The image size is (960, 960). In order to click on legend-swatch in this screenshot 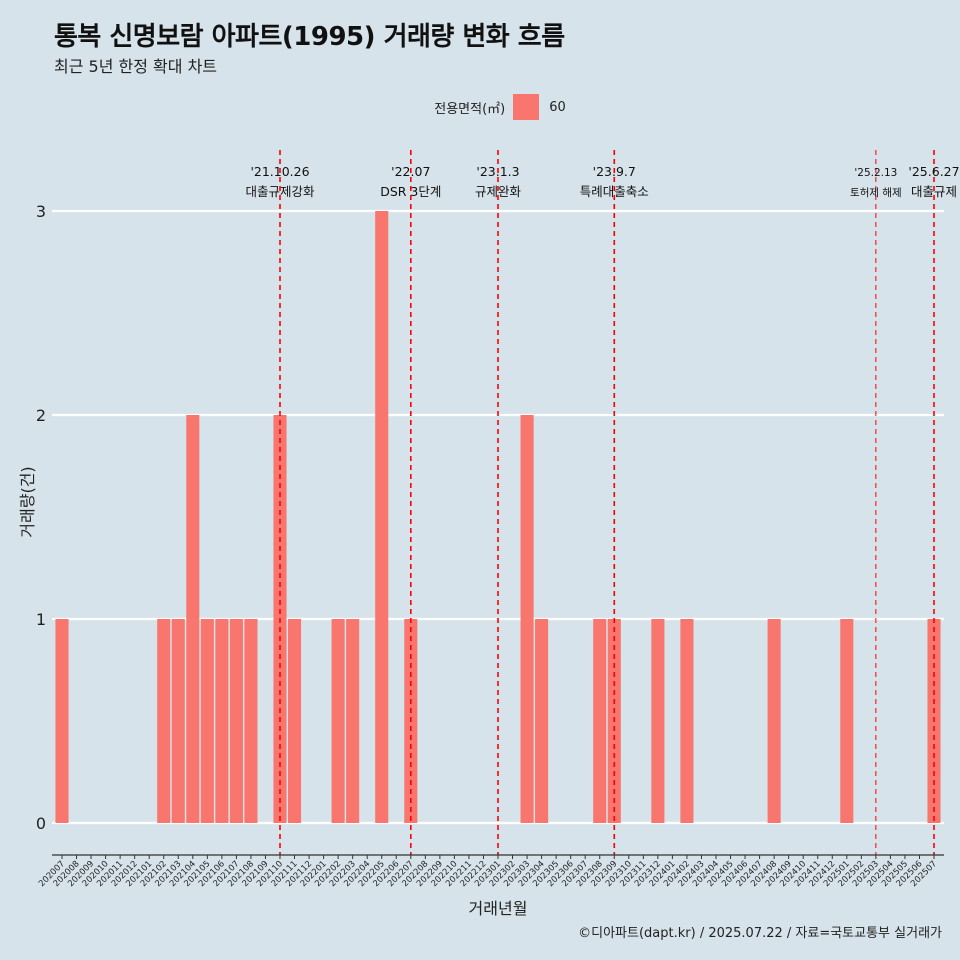, I will do `click(526, 107)`.